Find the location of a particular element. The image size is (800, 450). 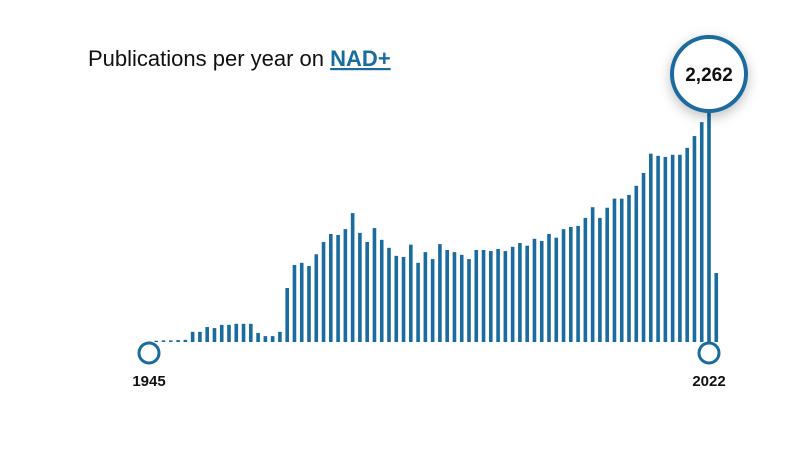

x-tick-label: 2022 is located at coordinates (708, 381).